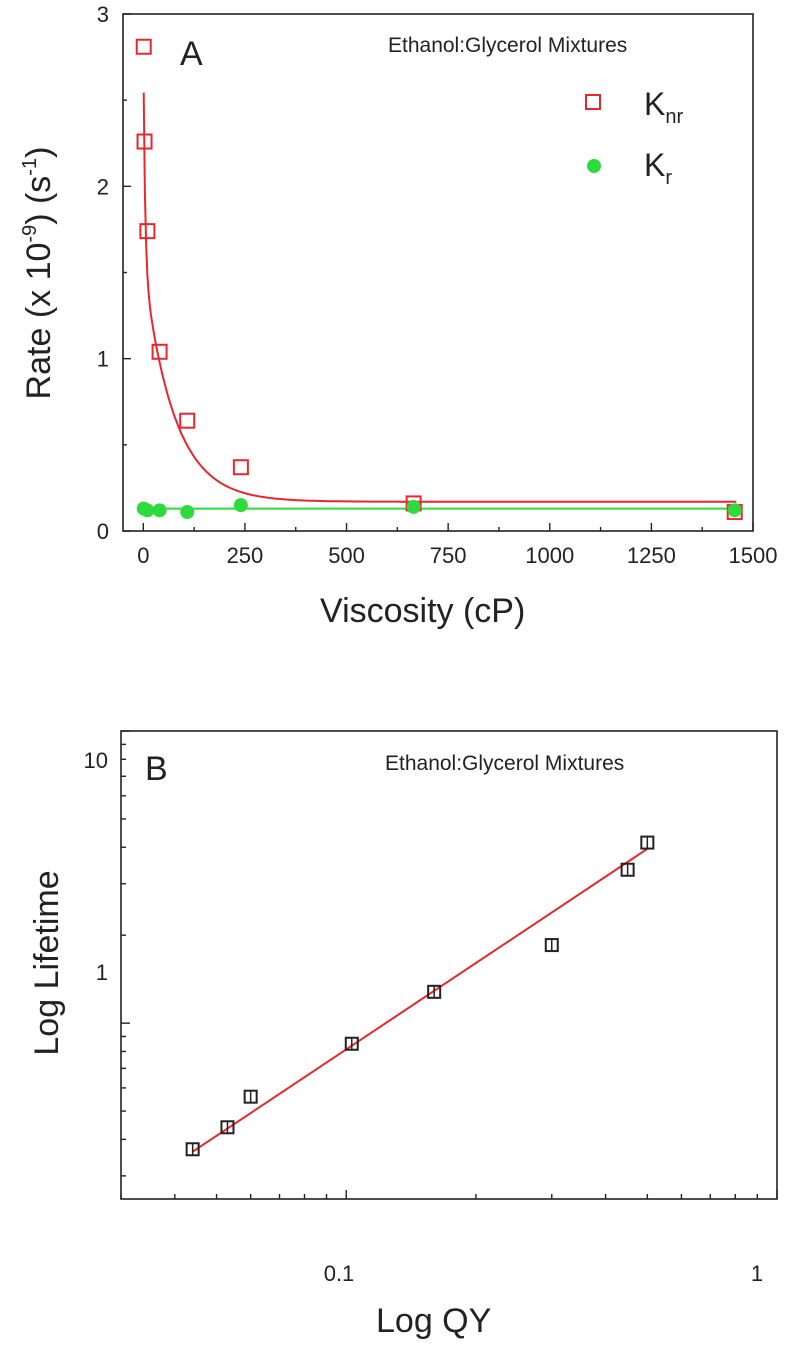 This screenshot has height=1349, width=793. What do you see at coordinates (507, 45) in the screenshot?
I see `panel-a-annotation: Ethanol:Glycerol Mixtures` at bounding box center [507, 45].